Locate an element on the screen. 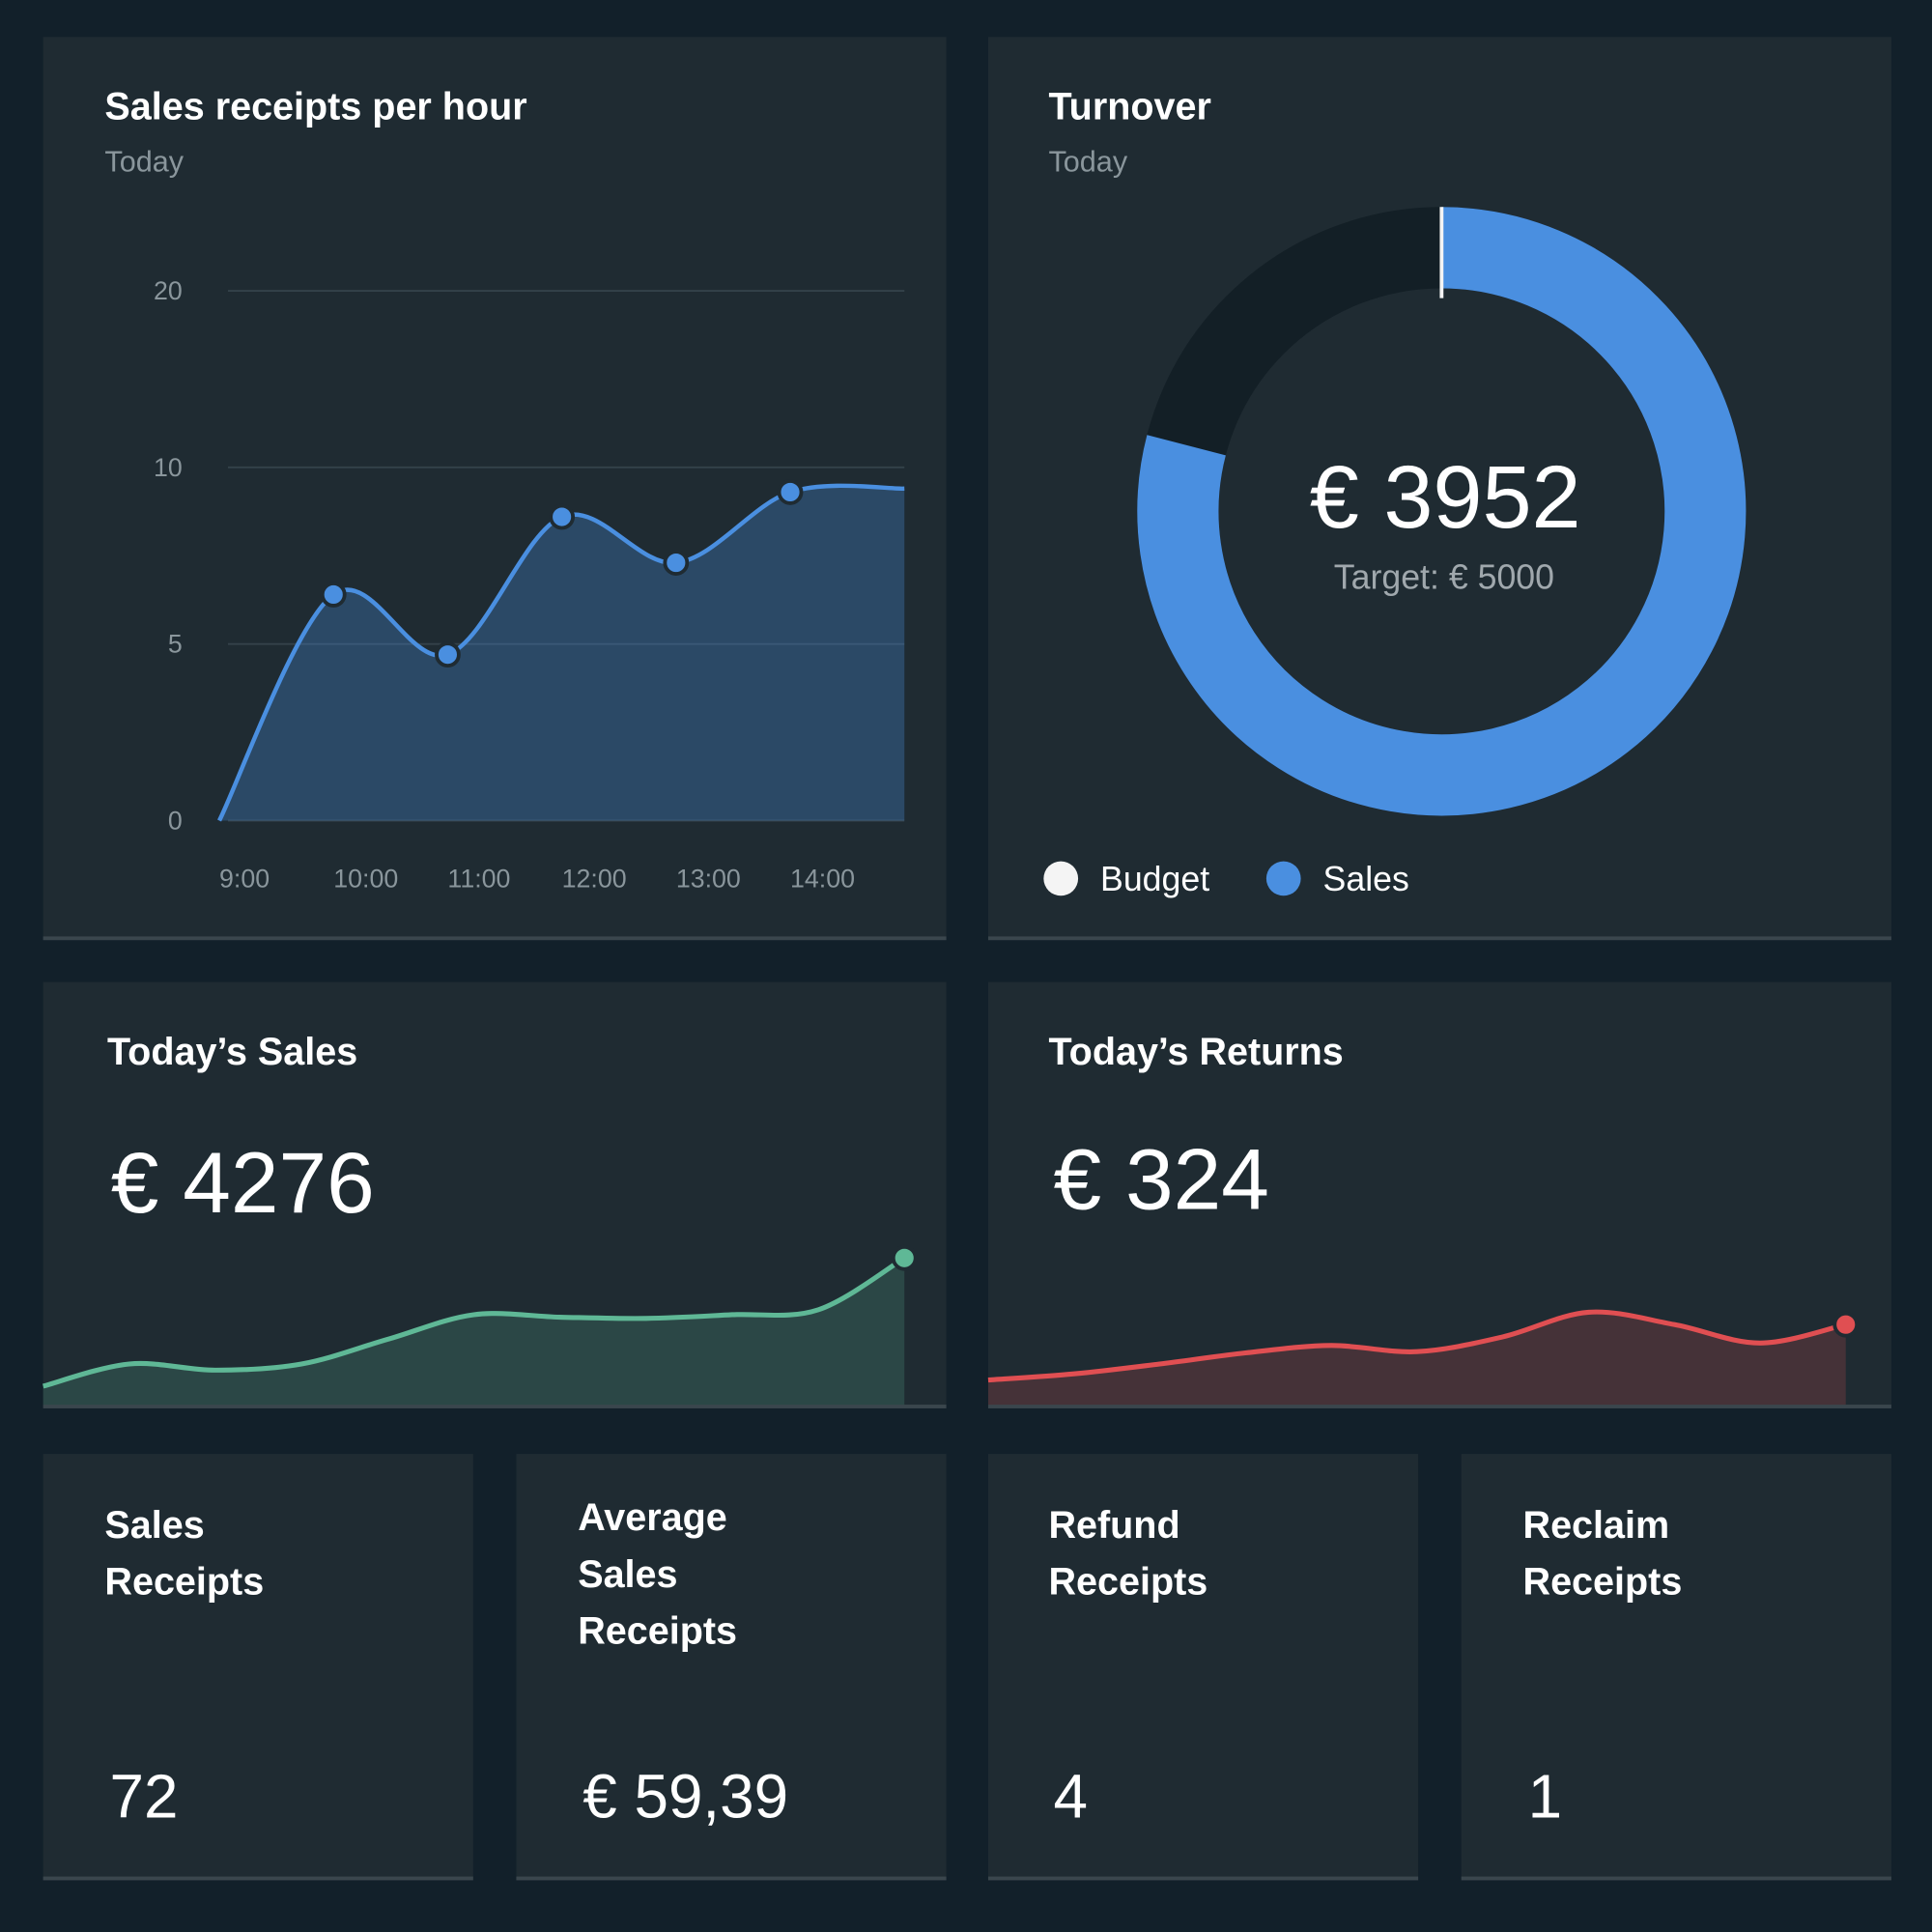  donut-segment is located at coordinates (1442, 511).